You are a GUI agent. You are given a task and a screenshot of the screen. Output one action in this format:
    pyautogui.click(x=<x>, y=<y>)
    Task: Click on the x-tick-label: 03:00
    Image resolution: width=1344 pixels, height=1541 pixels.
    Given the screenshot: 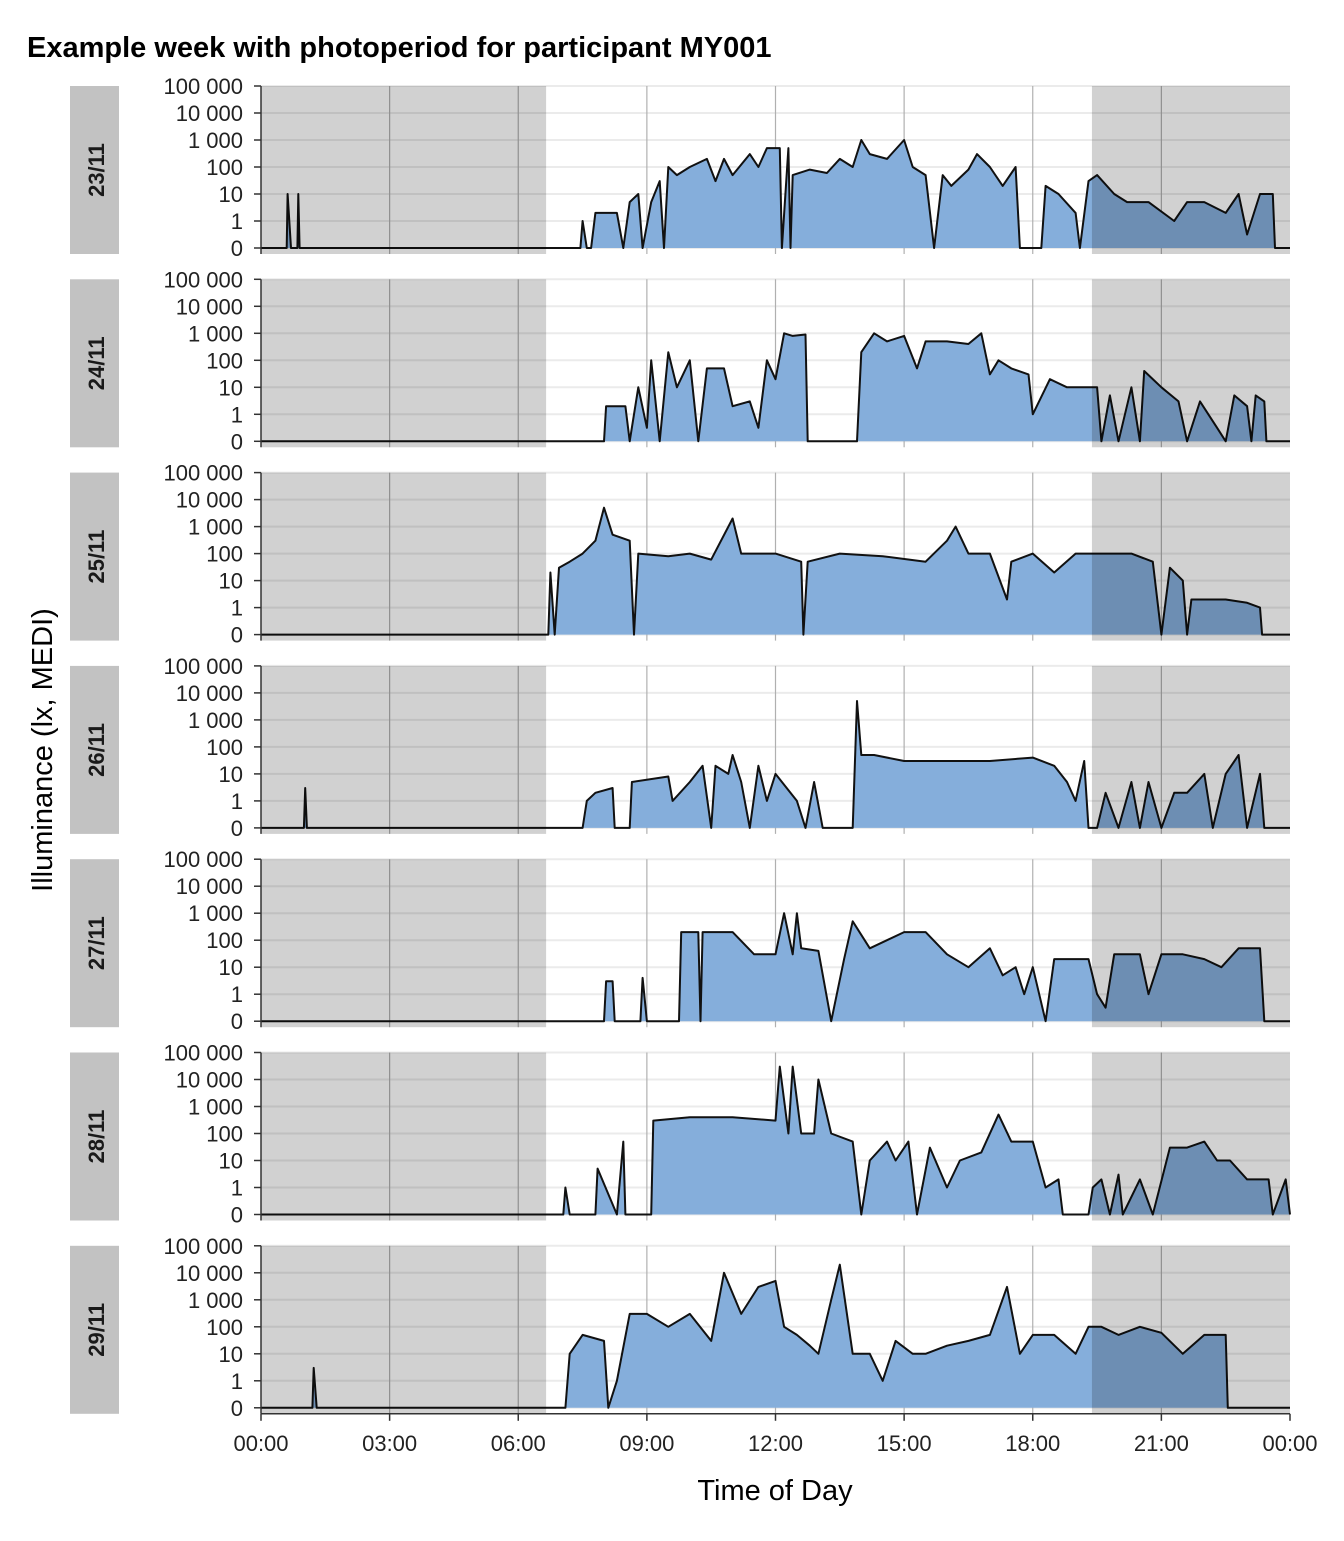 What is the action you would take?
    pyautogui.click(x=389, y=1443)
    